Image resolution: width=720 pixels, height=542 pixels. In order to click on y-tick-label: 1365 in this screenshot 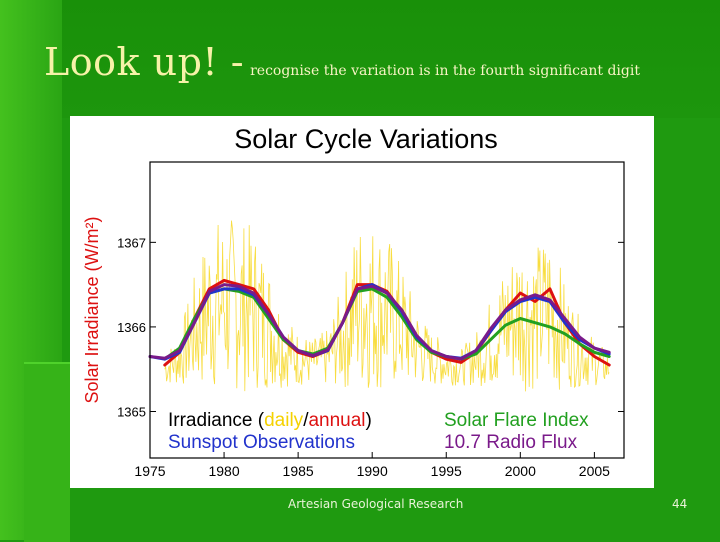, I will do `click(131, 411)`.